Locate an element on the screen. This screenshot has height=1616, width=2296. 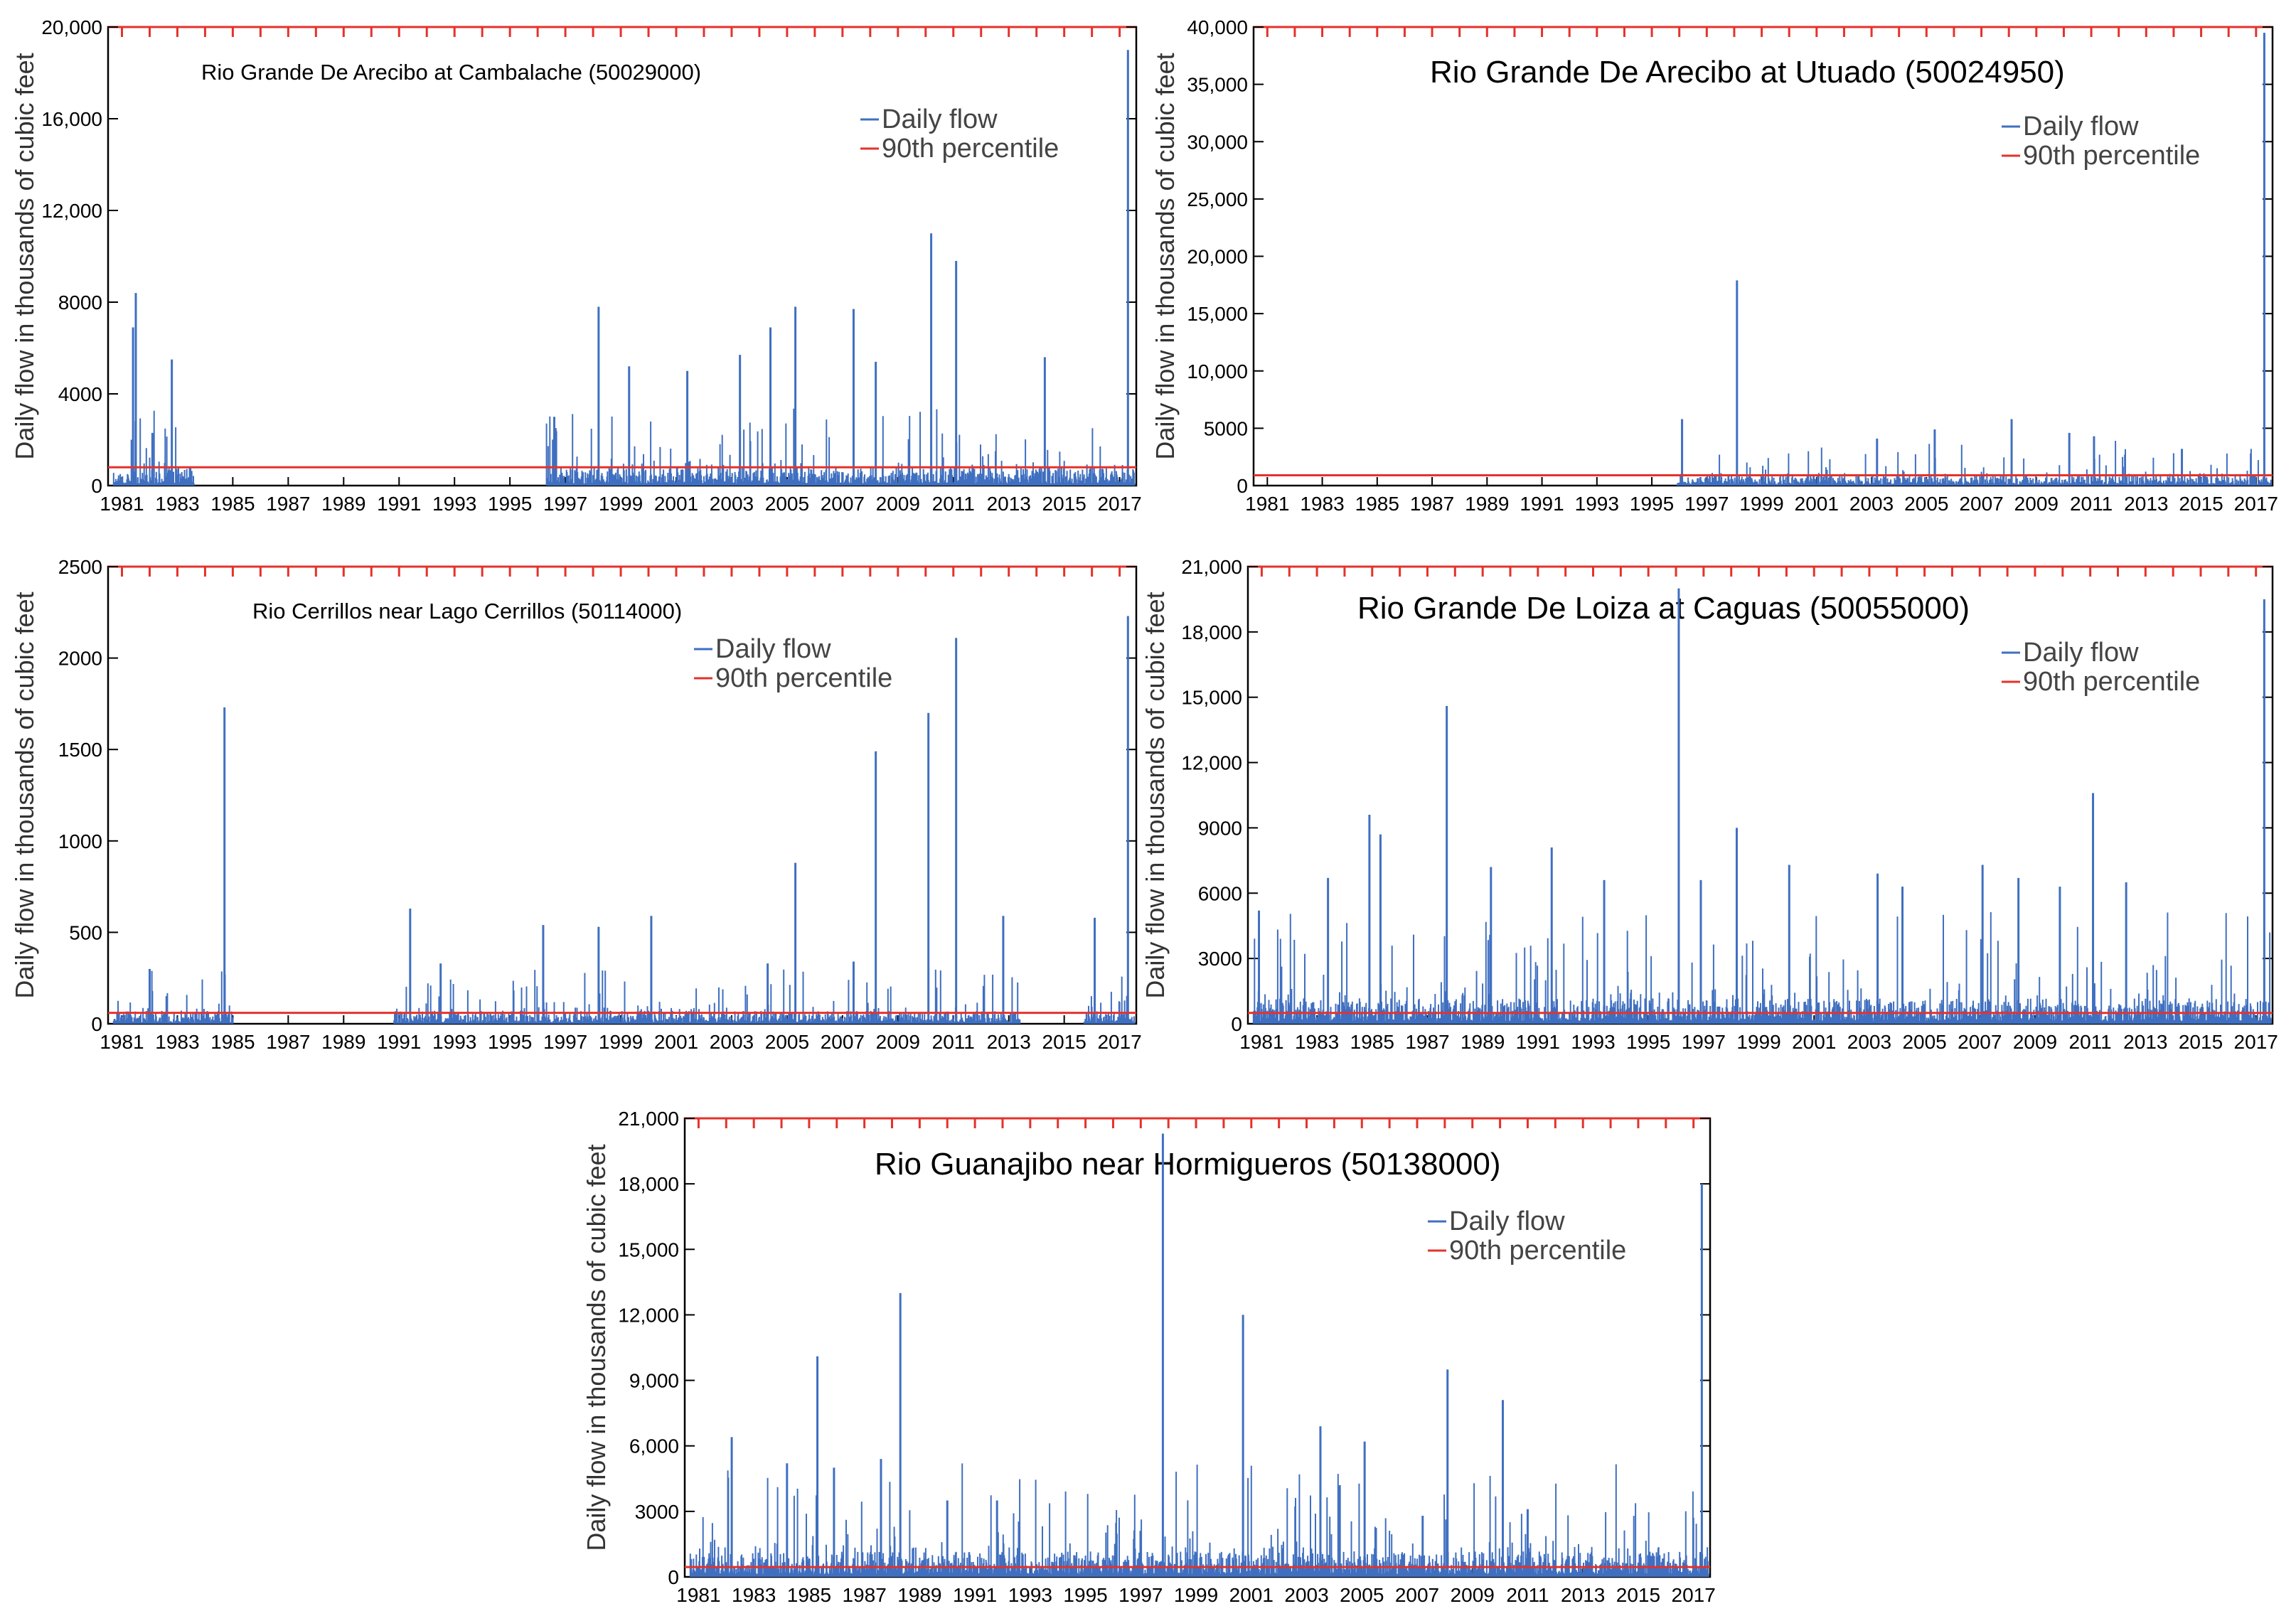
y-tick-label: 30,000 is located at coordinates (1217, 142).